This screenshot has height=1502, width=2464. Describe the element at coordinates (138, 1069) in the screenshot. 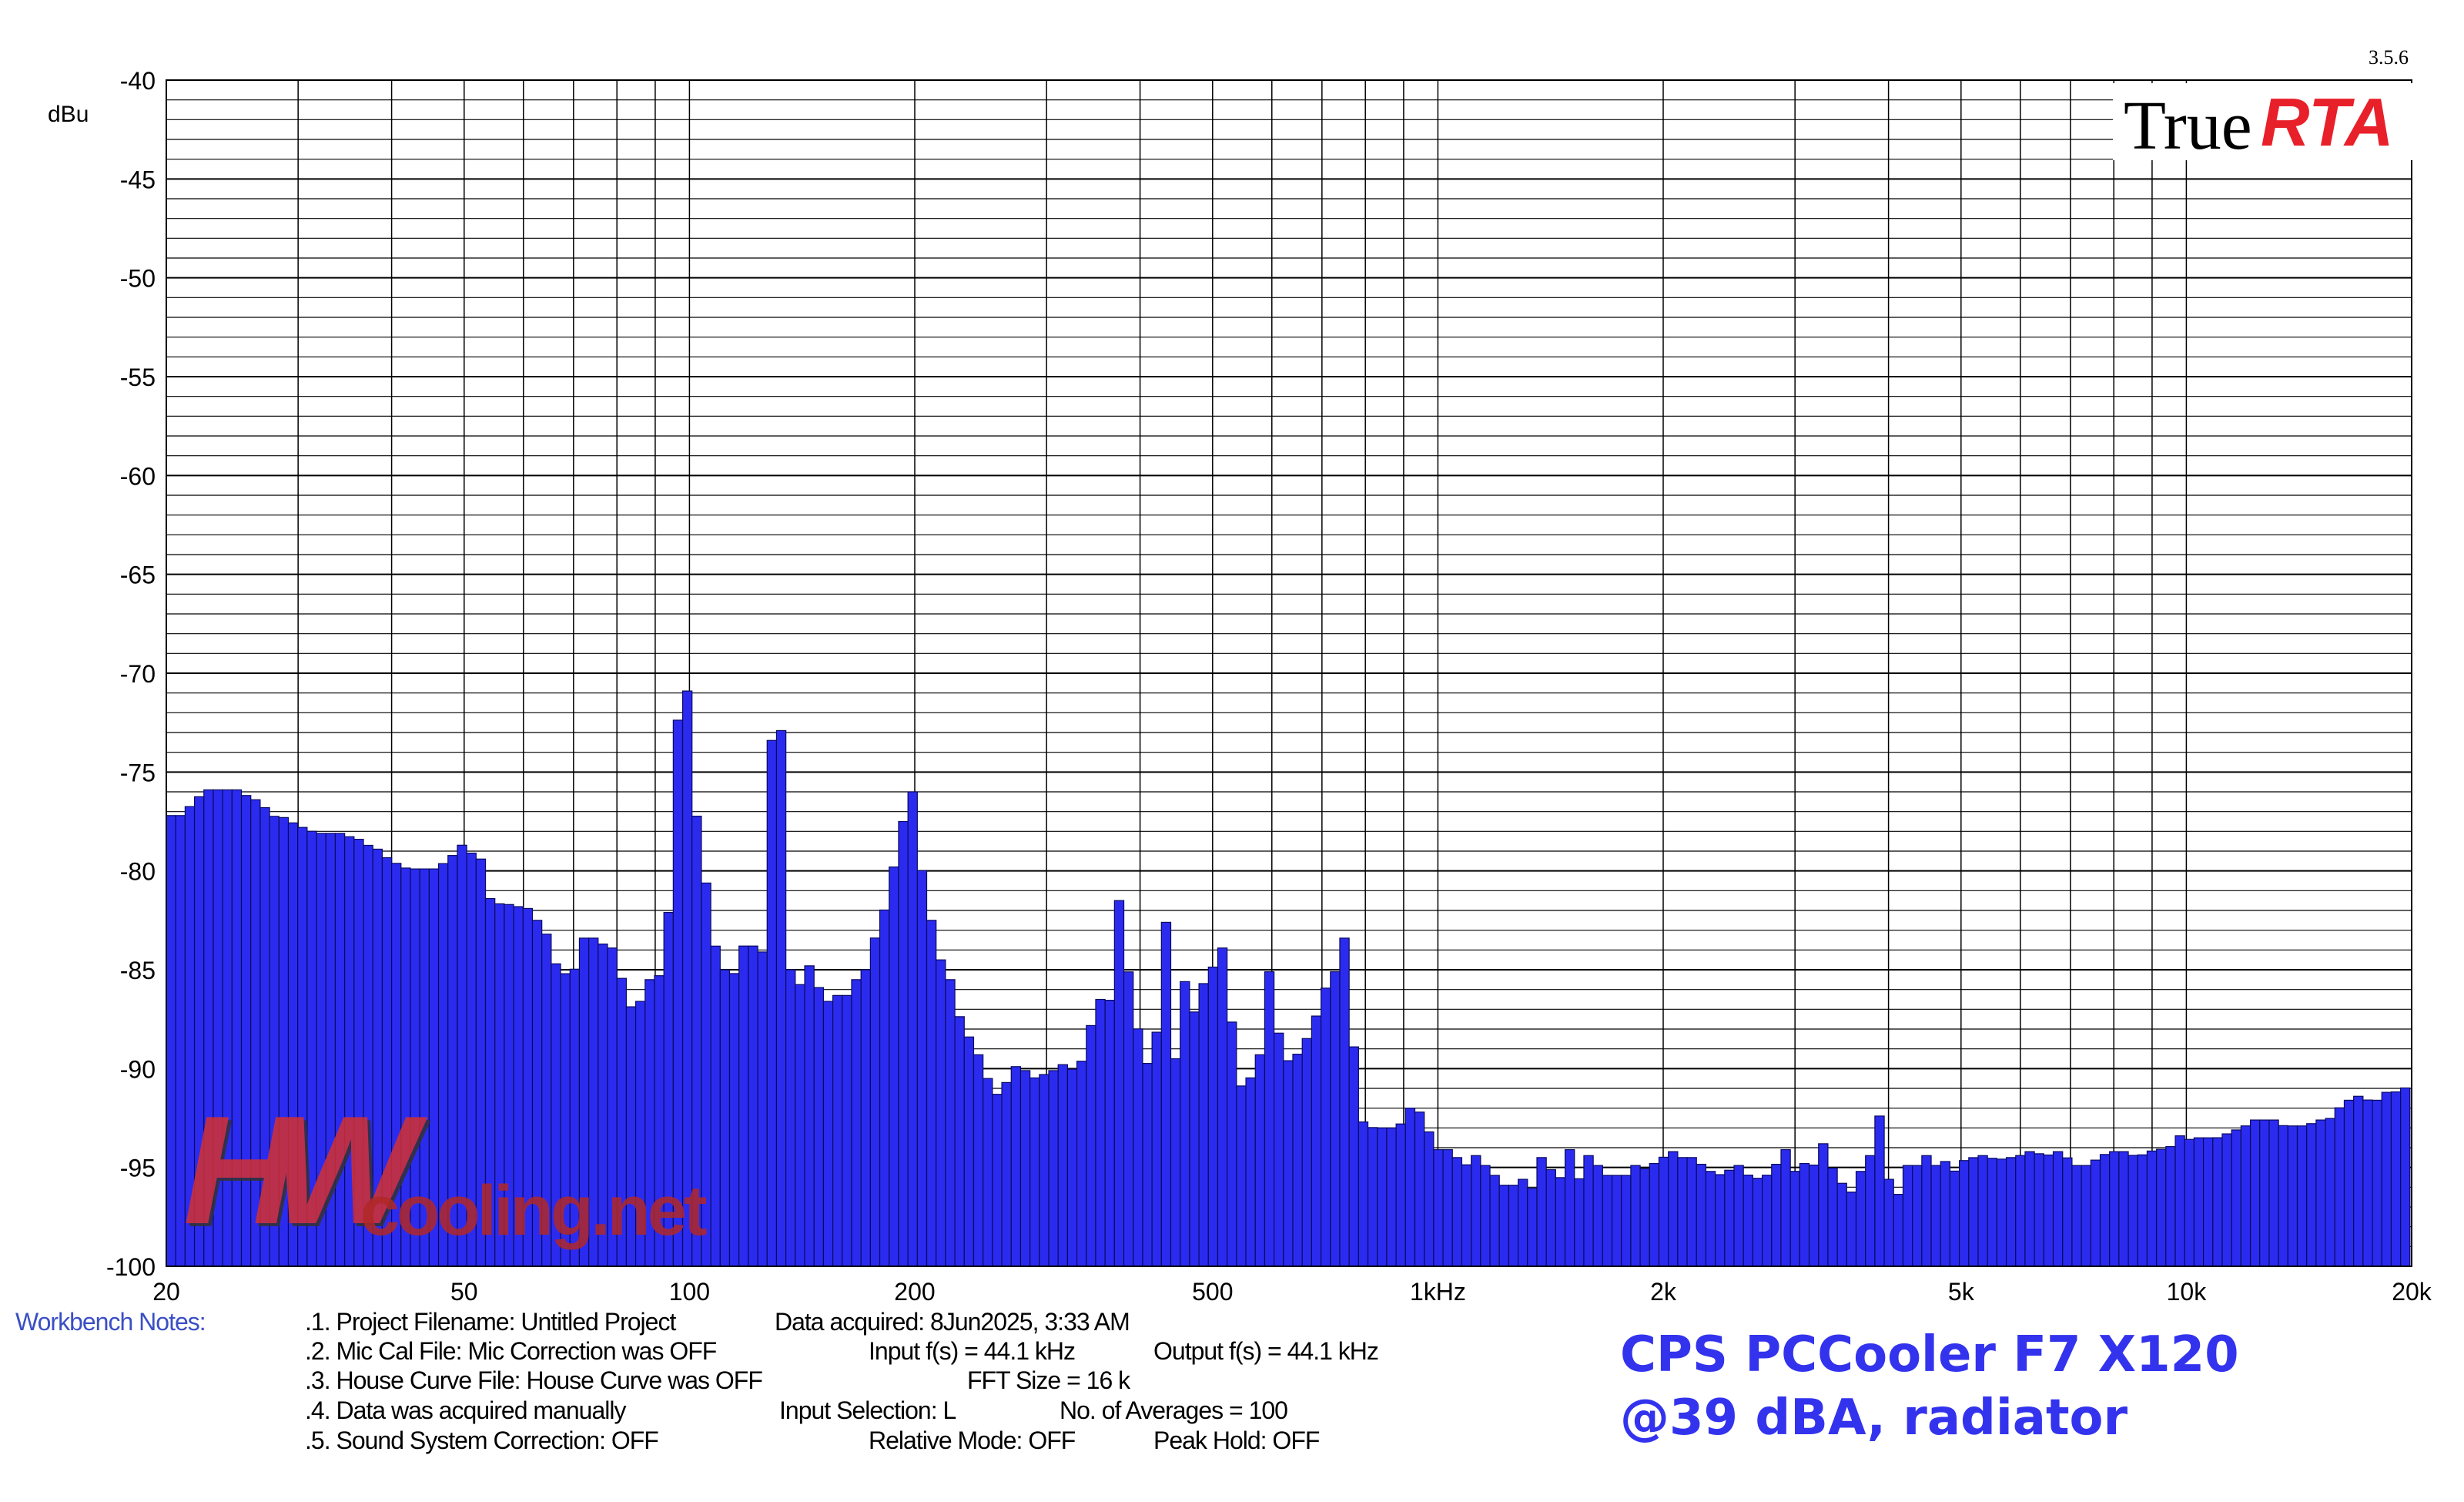

I see `y-tick-label: -90` at that location.